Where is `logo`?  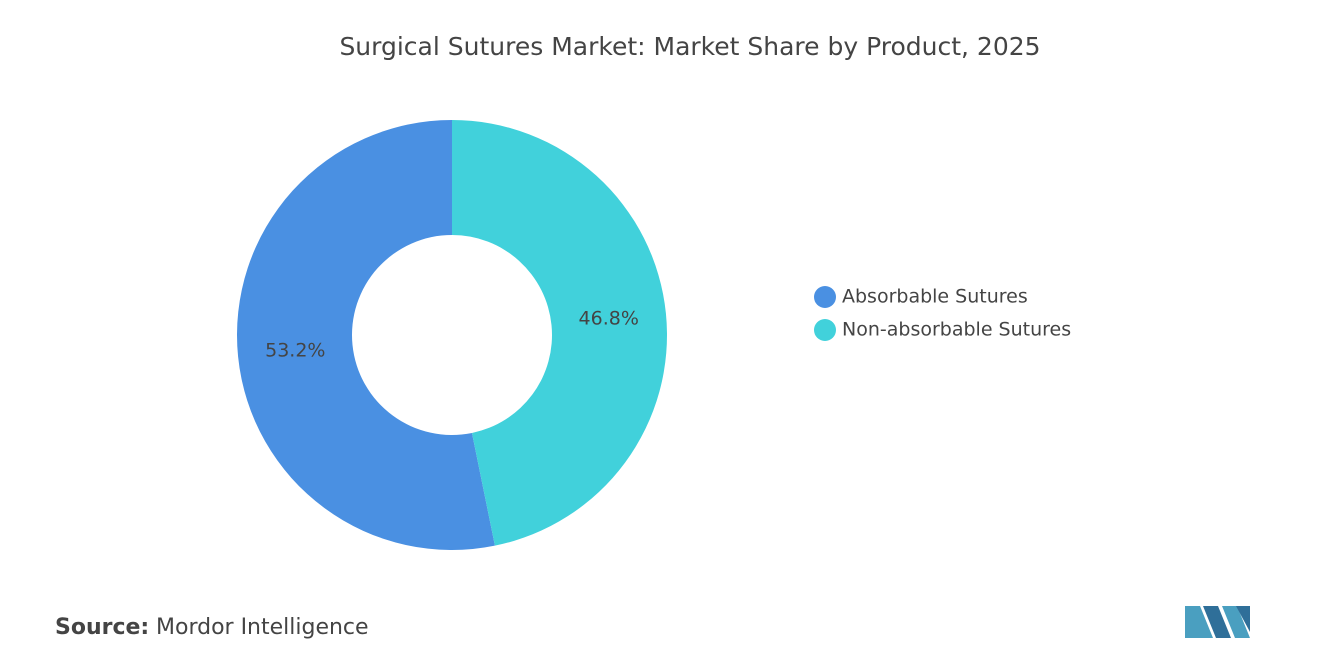 logo is located at coordinates (1217, 622).